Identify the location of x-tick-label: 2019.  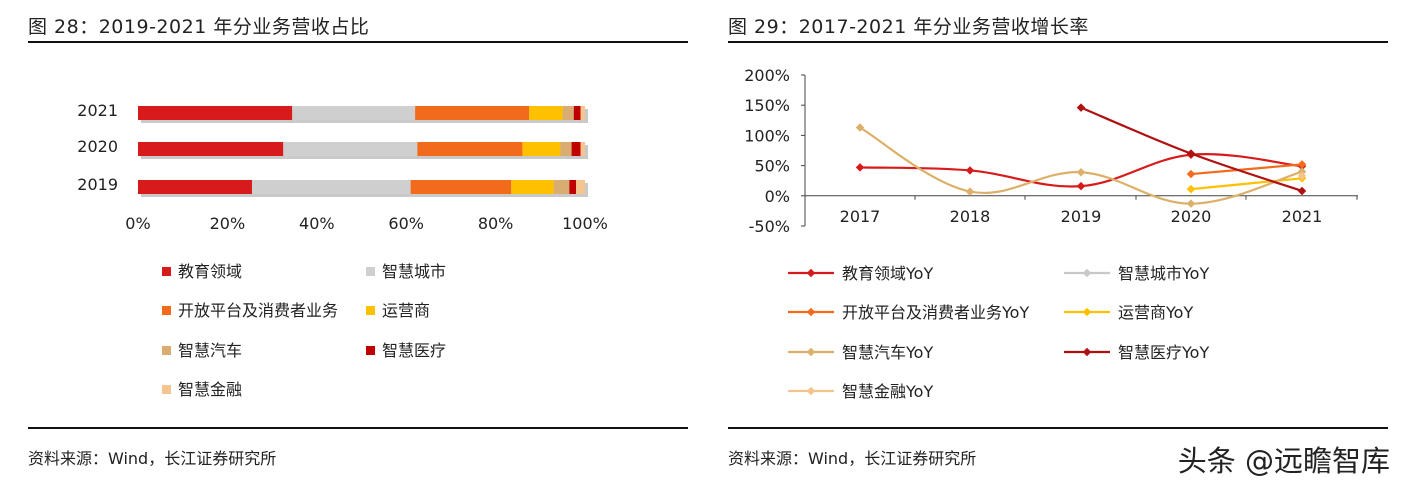
(1081, 216).